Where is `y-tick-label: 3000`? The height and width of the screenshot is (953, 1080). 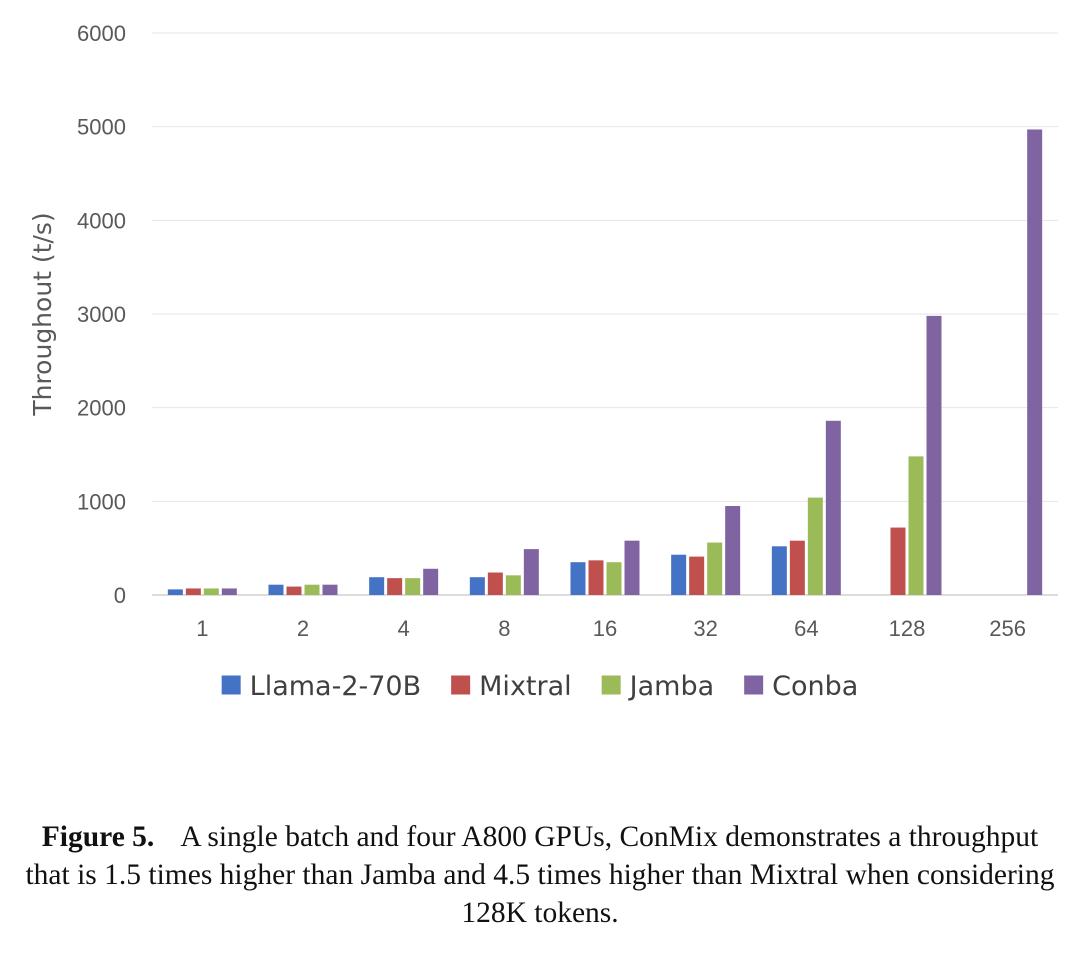 y-tick-label: 3000 is located at coordinates (101, 314).